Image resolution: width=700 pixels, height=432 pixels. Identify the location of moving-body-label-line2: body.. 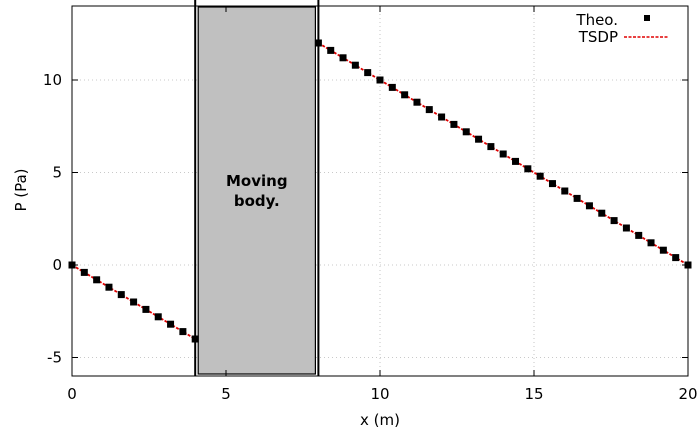
(257, 201).